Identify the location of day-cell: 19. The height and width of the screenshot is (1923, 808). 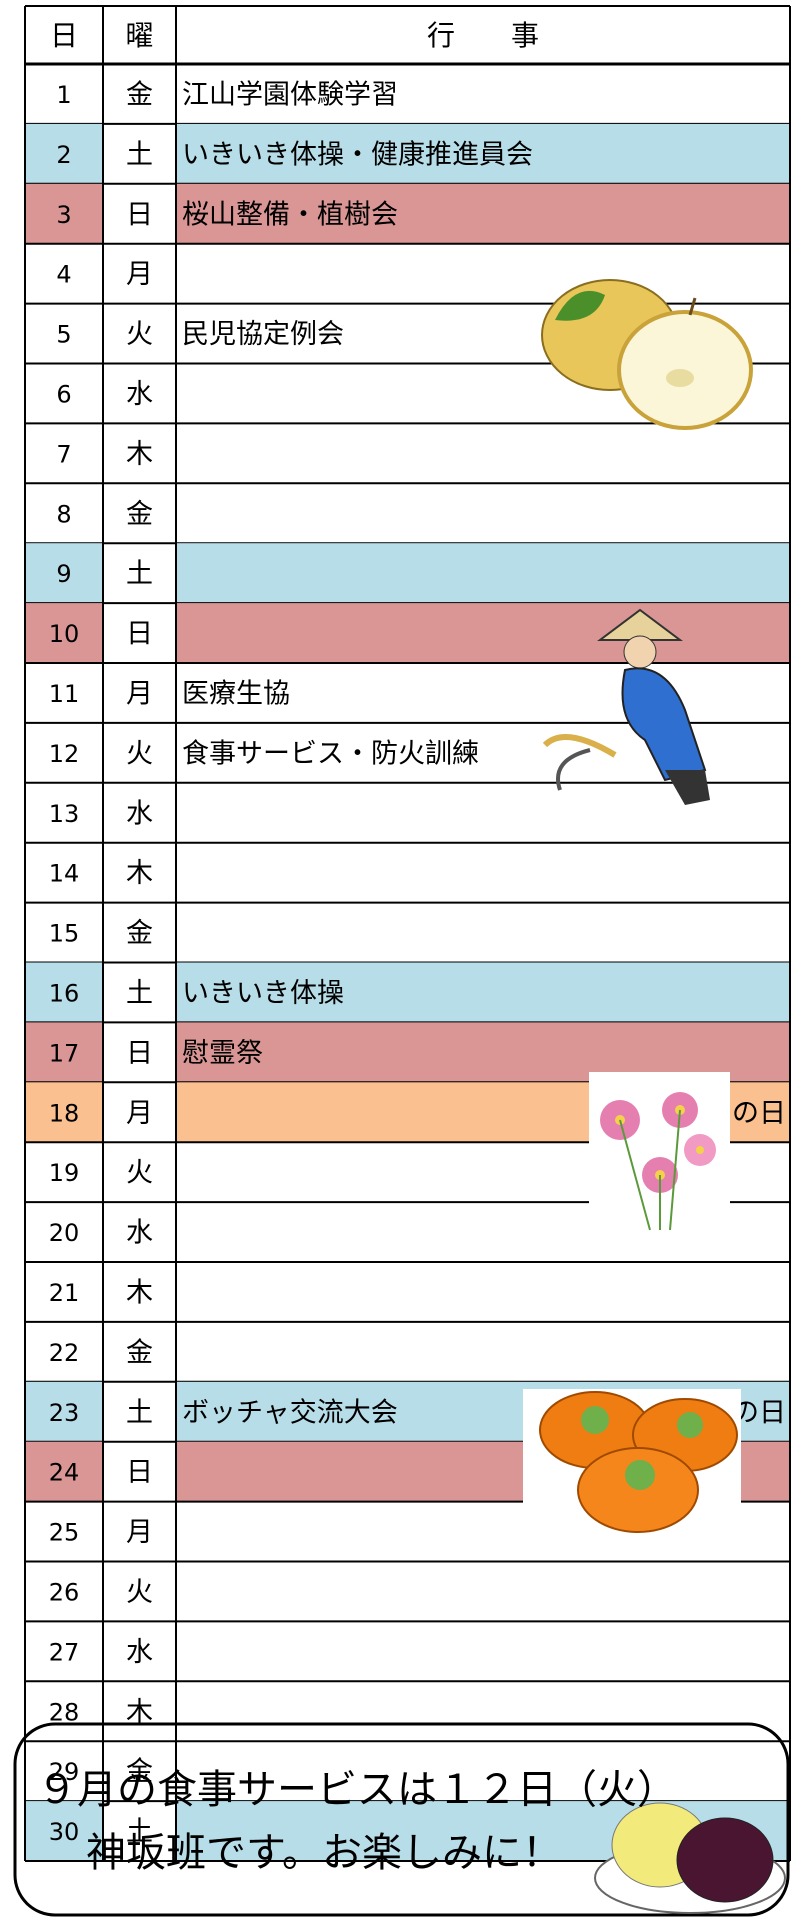
(64, 1173).